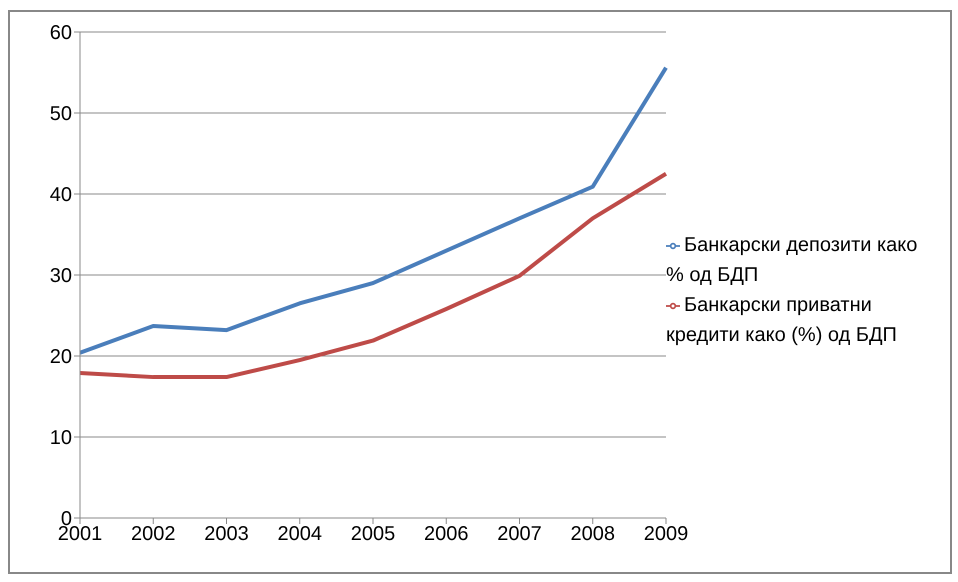 Image resolution: width=958 pixels, height=582 pixels. Describe the element at coordinates (446, 534) in the screenshot. I see `x-tick-label: 2006` at that location.